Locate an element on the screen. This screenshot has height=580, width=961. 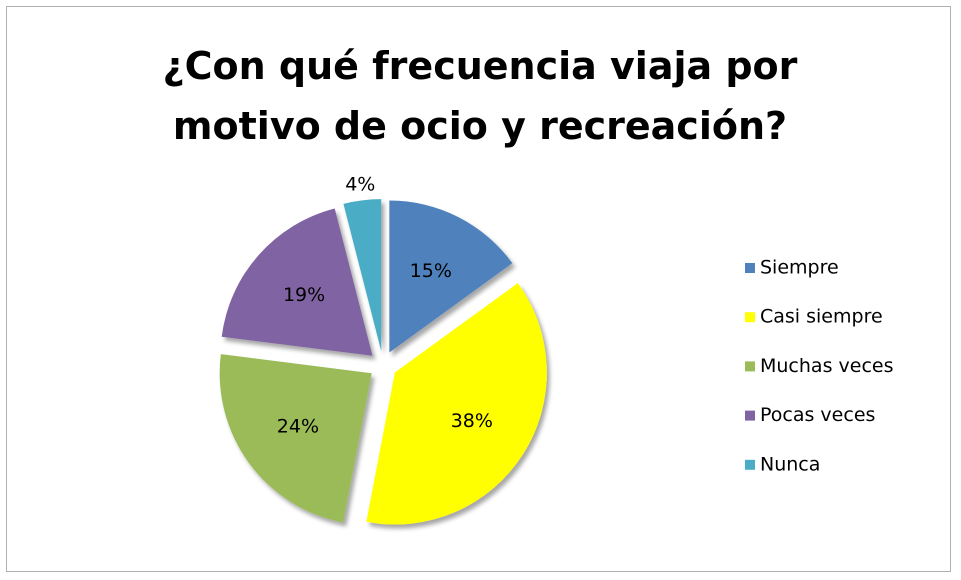
legend-label: Muchas veces is located at coordinates (826, 366).